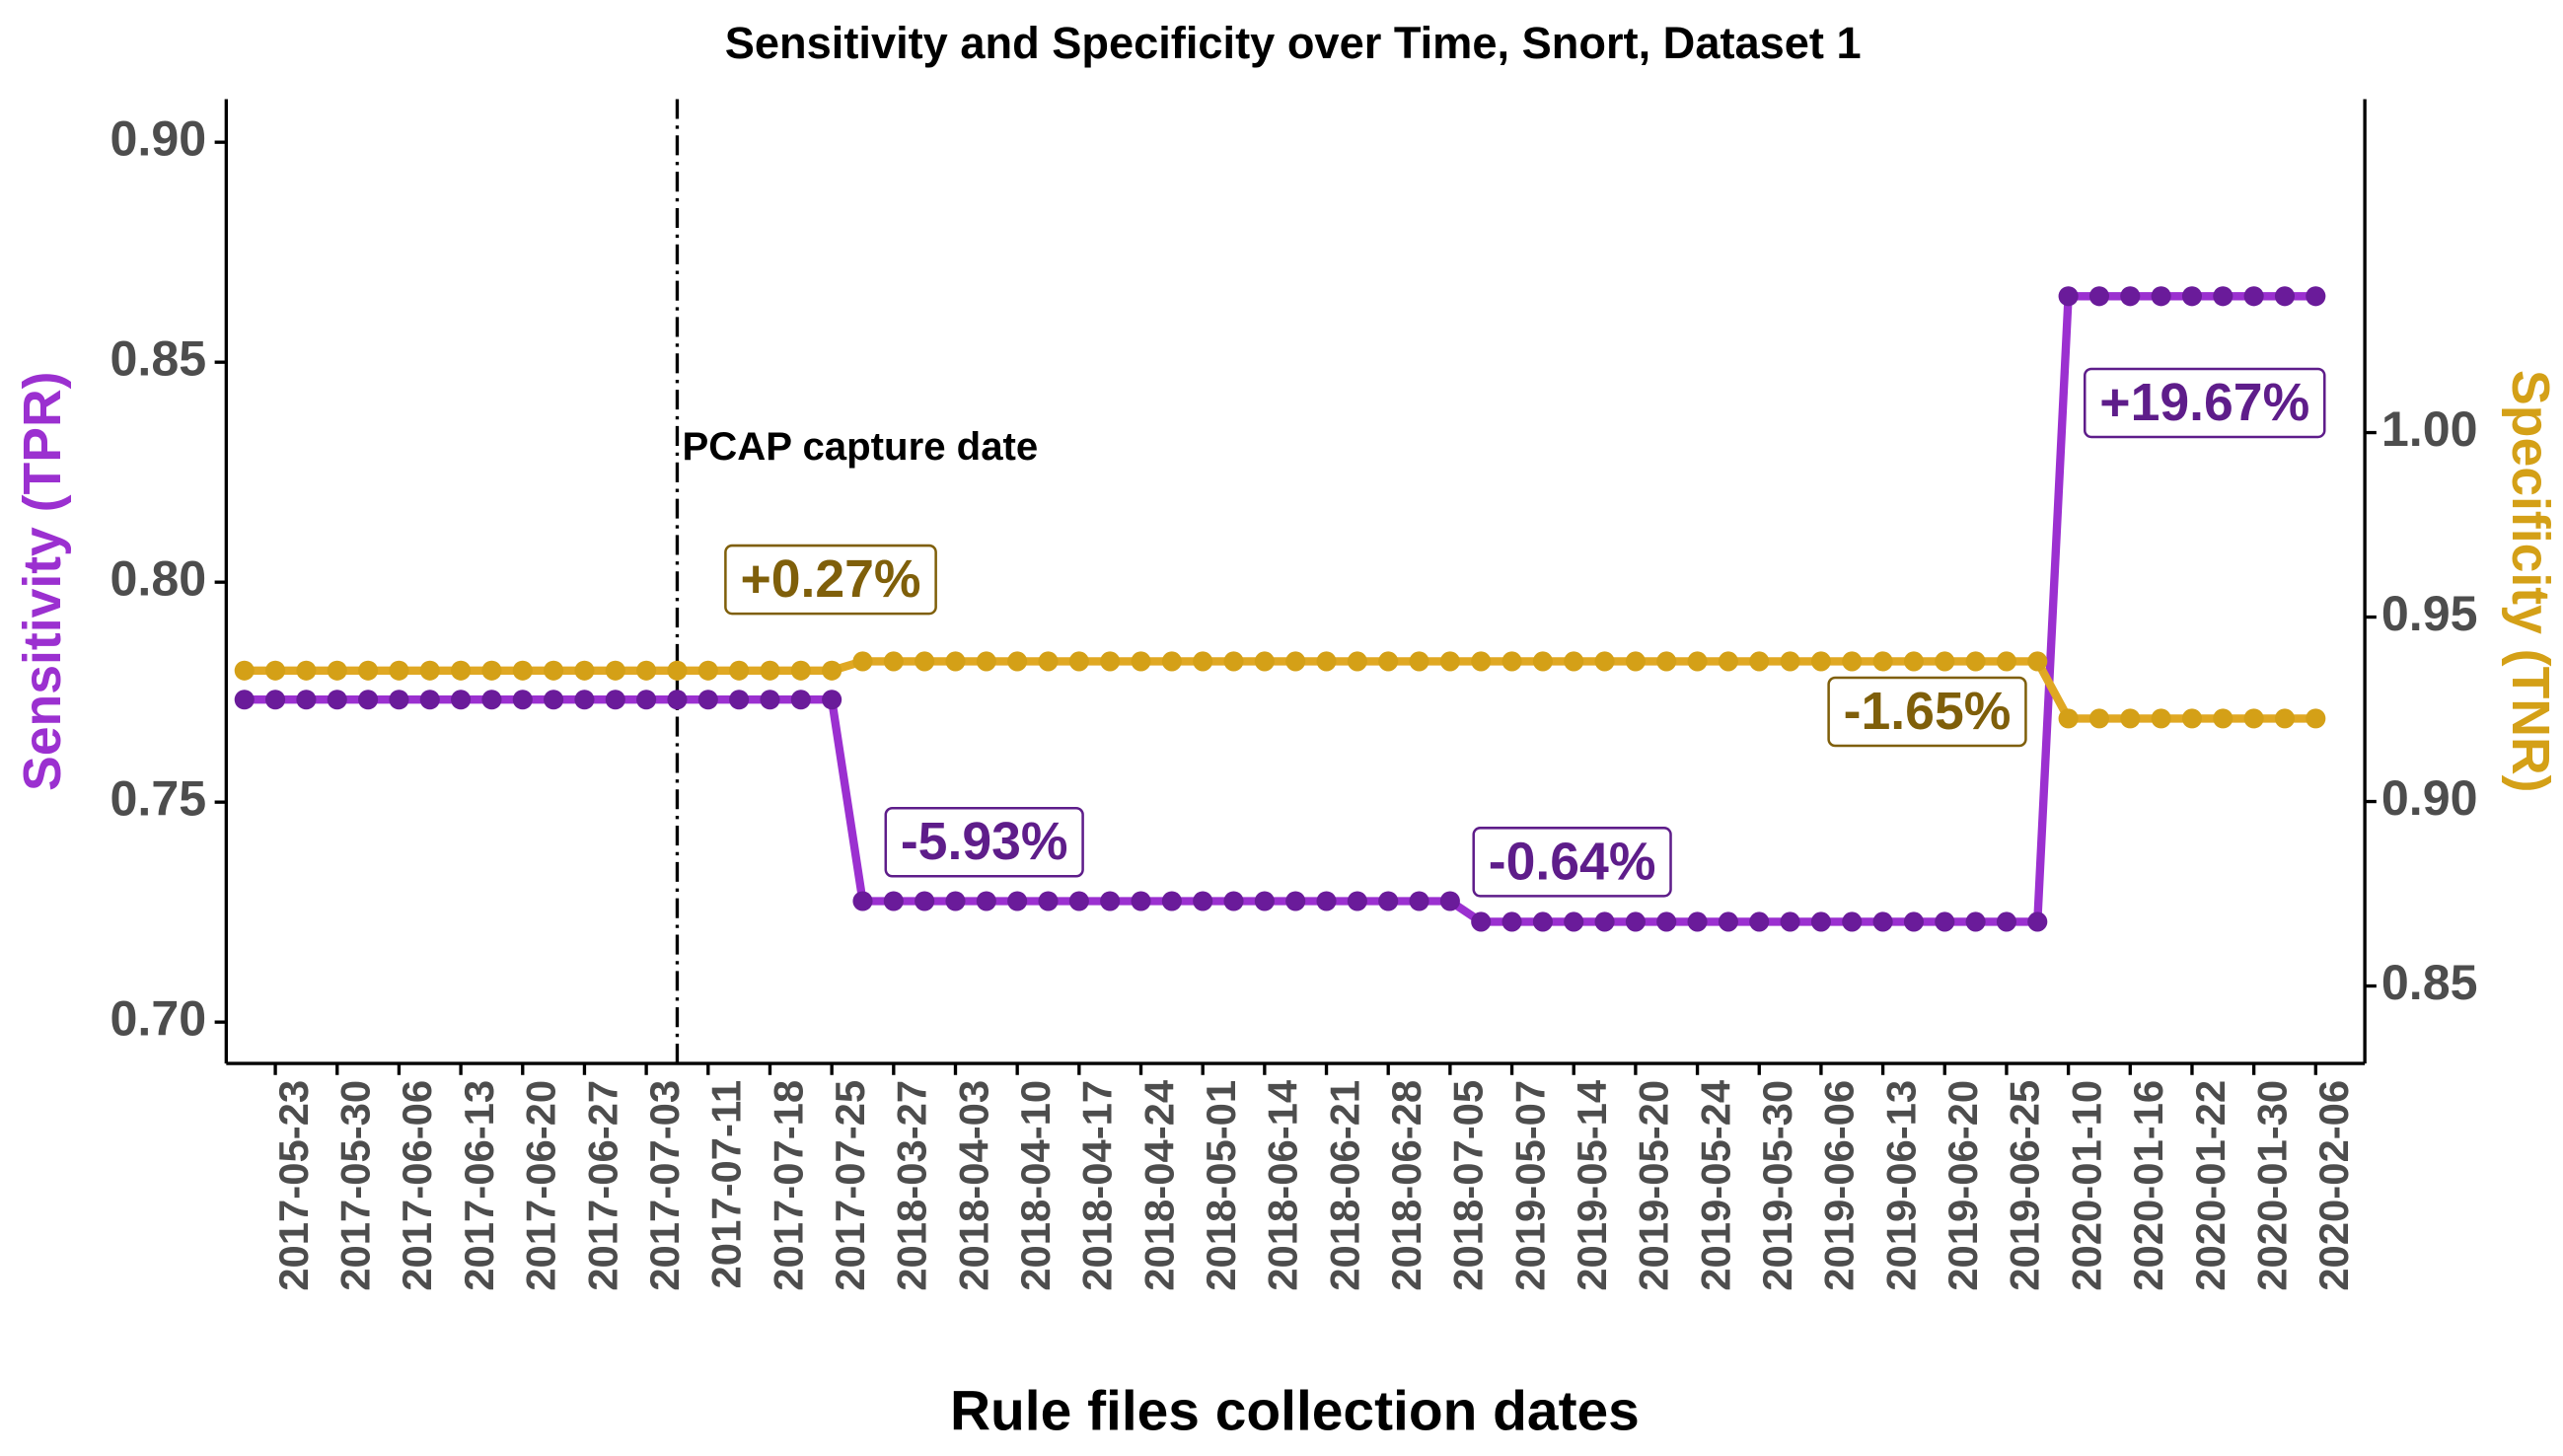 This screenshot has height=1456, width=2563. Describe the element at coordinates (1295, 1411) in the screenshot. I see `x-axis-title: Rule files collection dates` at that location.